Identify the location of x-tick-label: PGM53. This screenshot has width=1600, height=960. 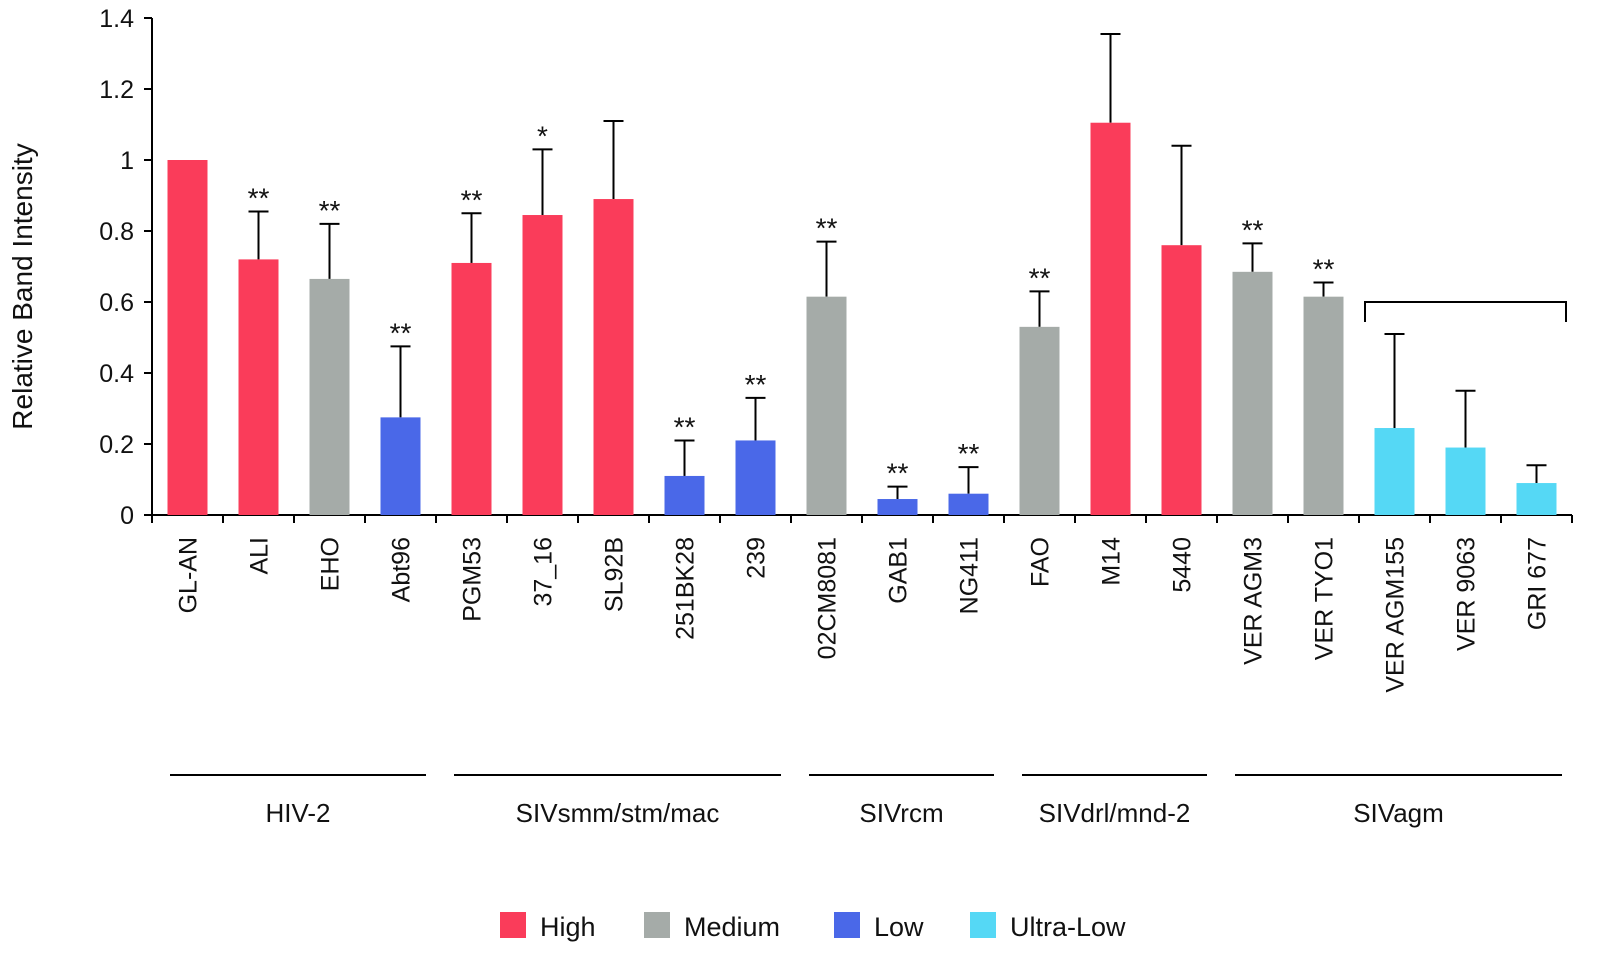
(473, 579).